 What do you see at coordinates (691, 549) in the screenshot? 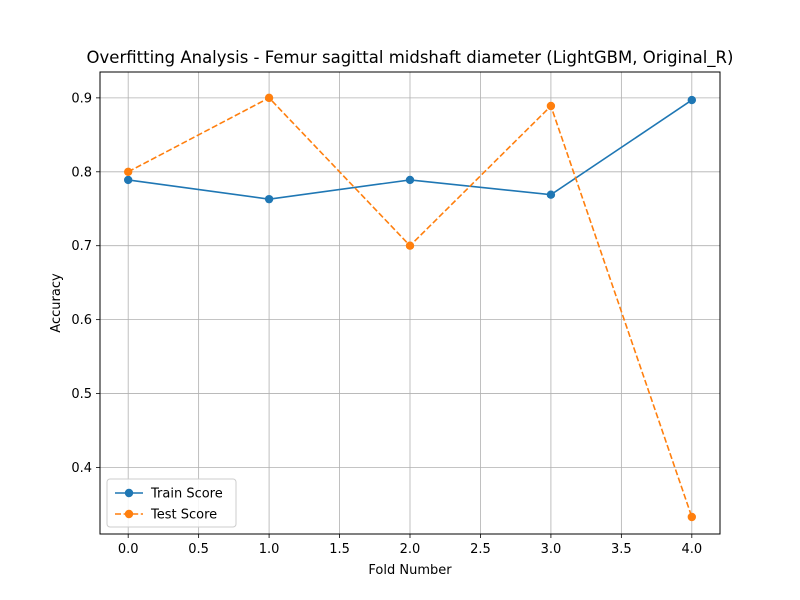
I see `x-tick-label: 4.0` at bounding box center [691, 549].